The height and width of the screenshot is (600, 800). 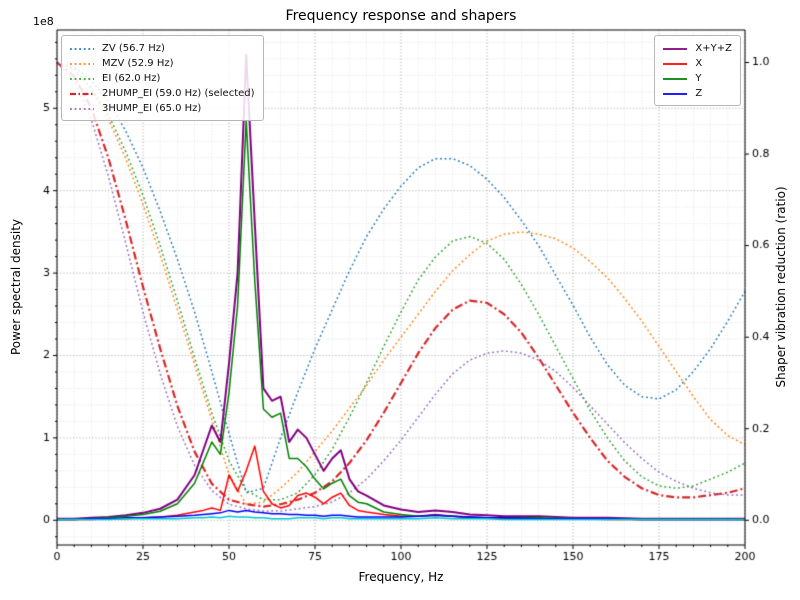 What do you see at coordinates (138, 63) in the screenshot?
I see `legend-label: MZV (52.9 Hz)` at bounding box center [138, 63].